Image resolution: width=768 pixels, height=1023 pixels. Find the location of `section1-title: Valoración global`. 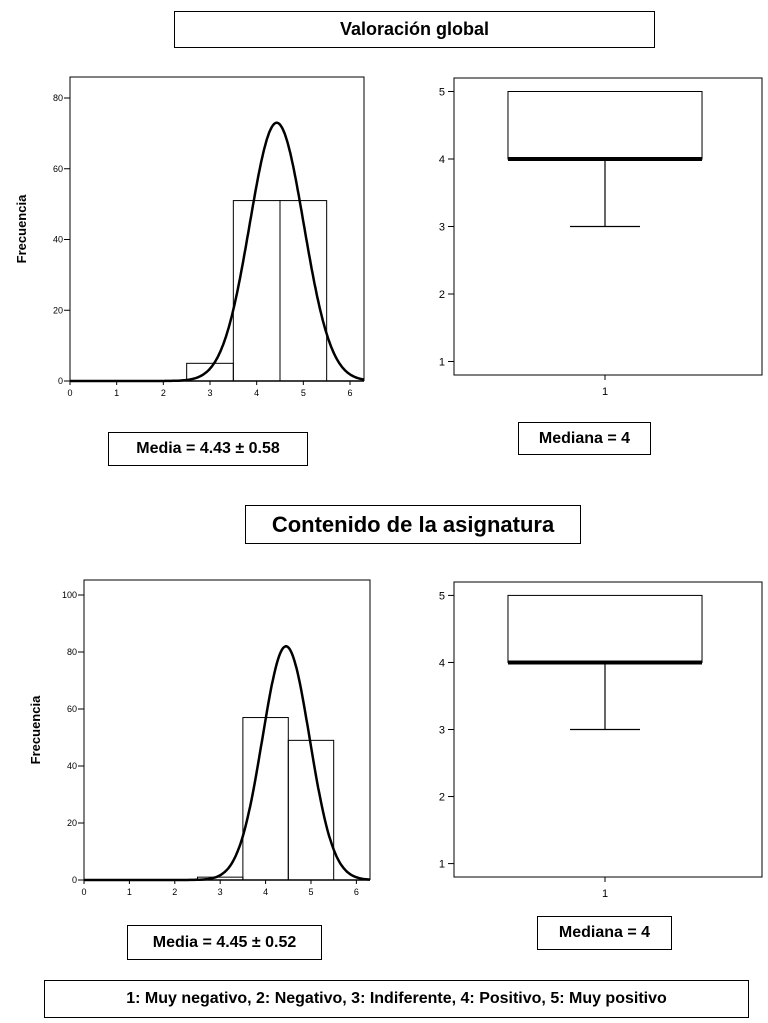

section1-title: Valoración global is located at coordinates (414, 29).